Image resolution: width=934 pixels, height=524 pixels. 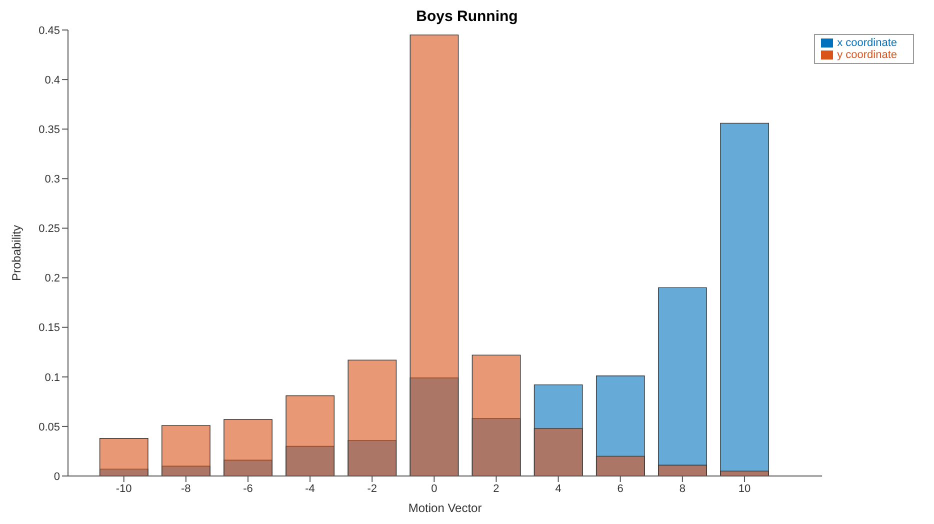 What do you see at coordinates (49, 427) in the screenshot?
I see `y-tick-label: 0.05` at bounding box center [49, 427].